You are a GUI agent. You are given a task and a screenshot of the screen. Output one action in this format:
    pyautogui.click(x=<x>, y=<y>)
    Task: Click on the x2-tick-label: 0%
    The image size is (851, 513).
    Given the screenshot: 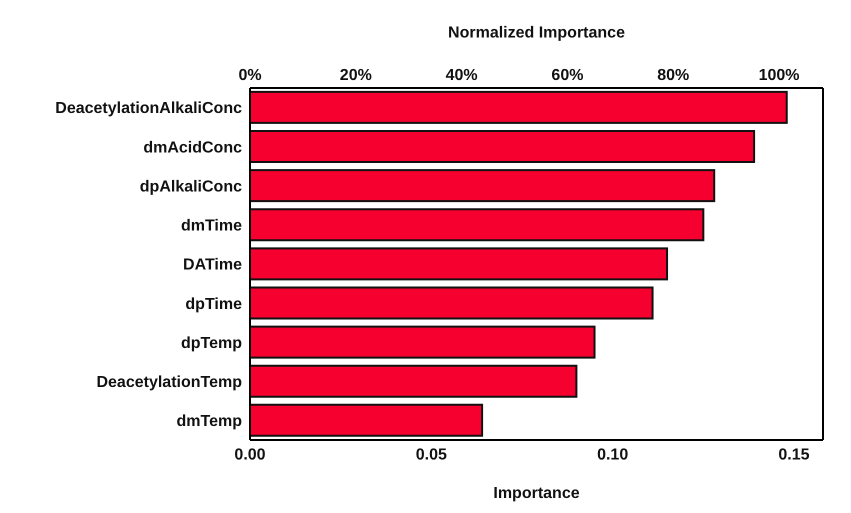 What is the action you would take?
    pyautogui.click(x=250, y=75)
    